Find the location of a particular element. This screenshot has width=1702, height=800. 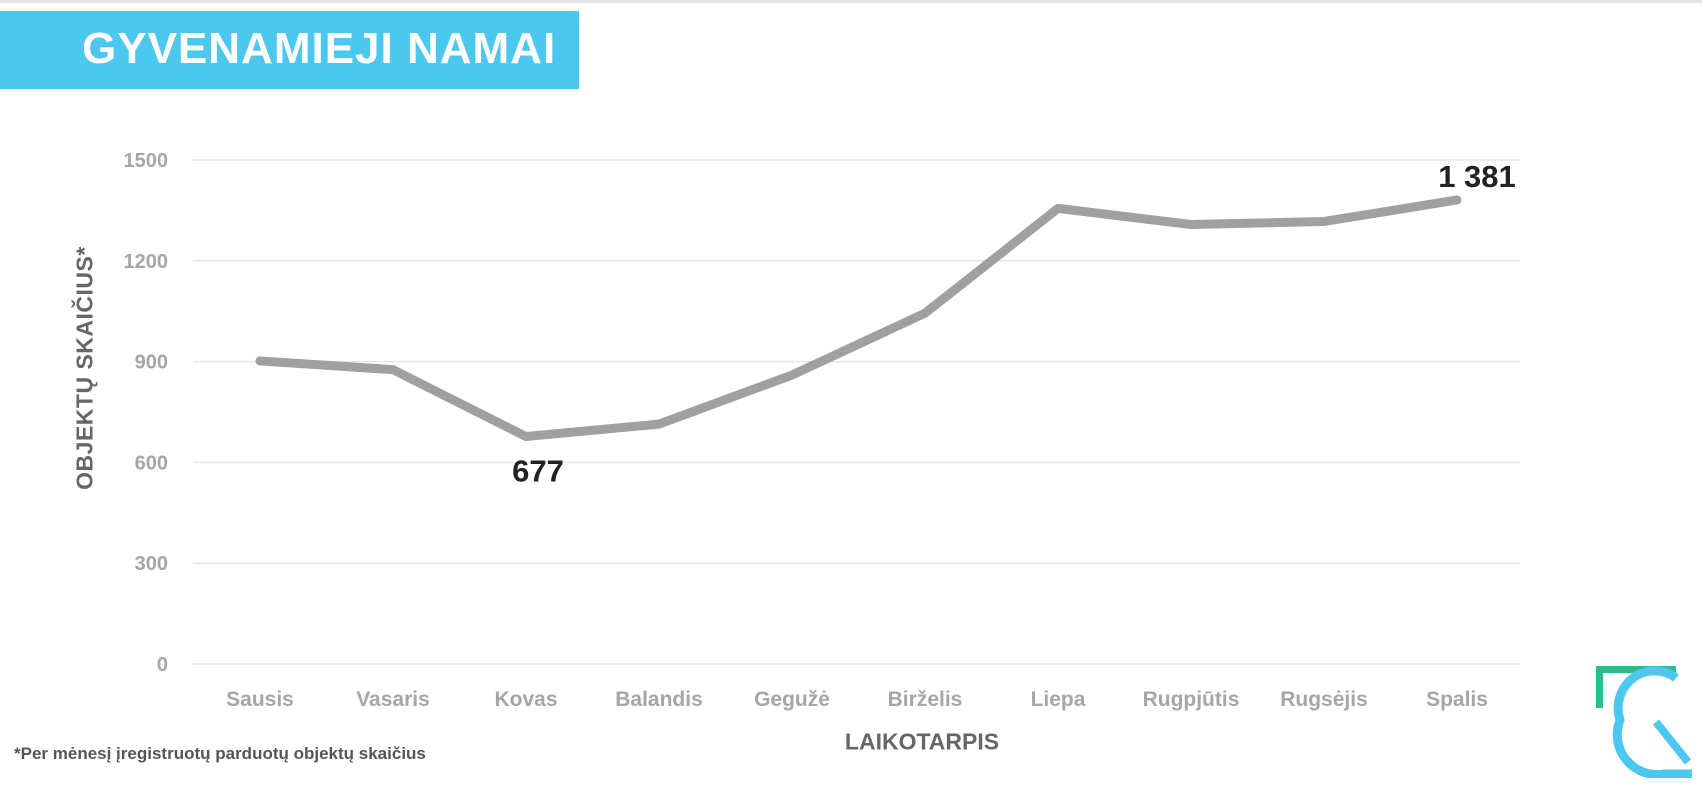

x-tick-label: Vasaris is located at coordinates (393, 699).